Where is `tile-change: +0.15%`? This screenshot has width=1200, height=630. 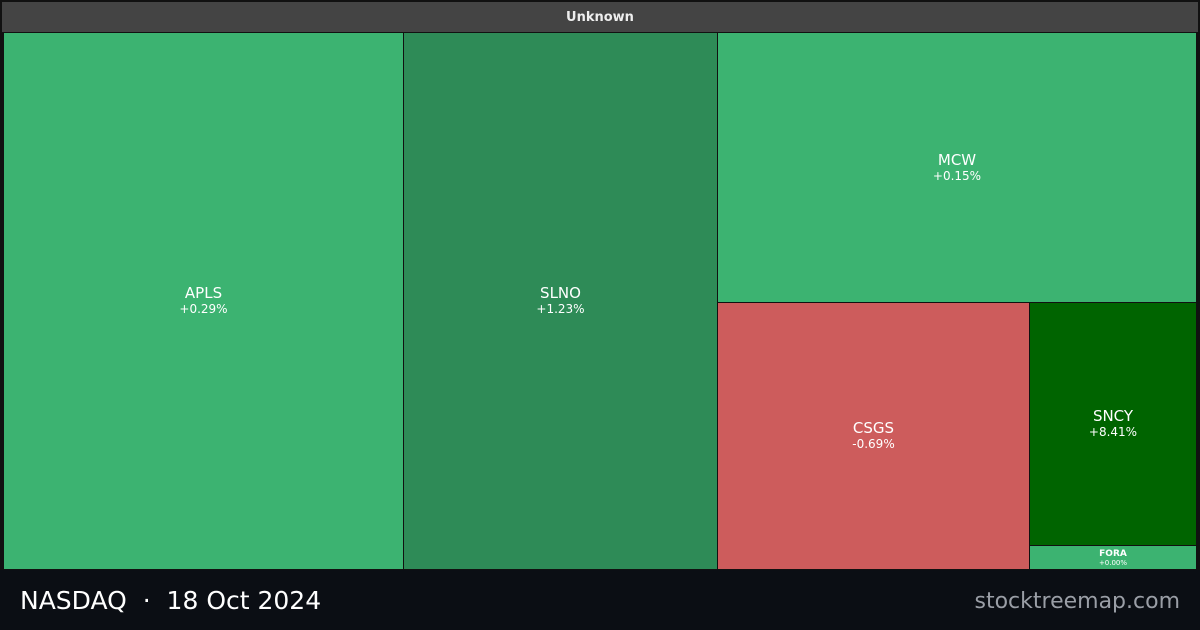 tile-change: +0.15% is located at coordinates (957, 175).